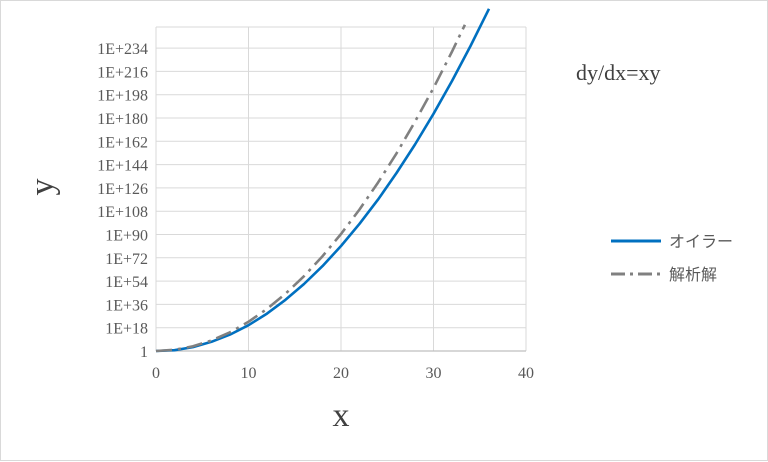 This screenshot has height=462, width=768. I want to click on y-tick-label: 1E+144, so click(122, 166).